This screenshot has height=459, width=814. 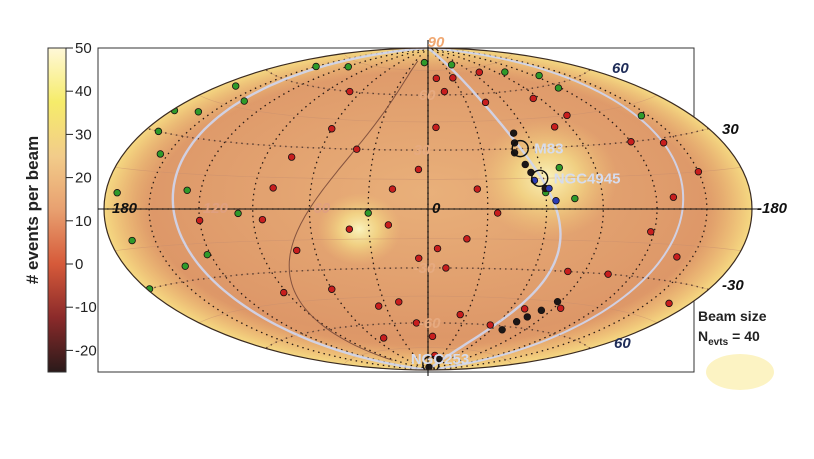 What do you see at coordinates (216, 208) in the screenshot?
I see `longitude-label: 120` at bounding box center [216, 208].